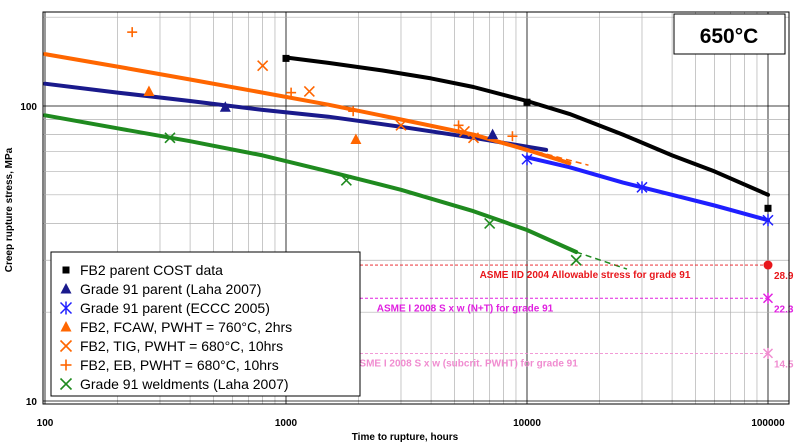 The height and width of the screenshot is (445, 800). Describe the element at coordinates (465, 308) in the screenshot. I see `reference-line-label: ASME I 2008 S x w (N+T) for grade 91` at that location.